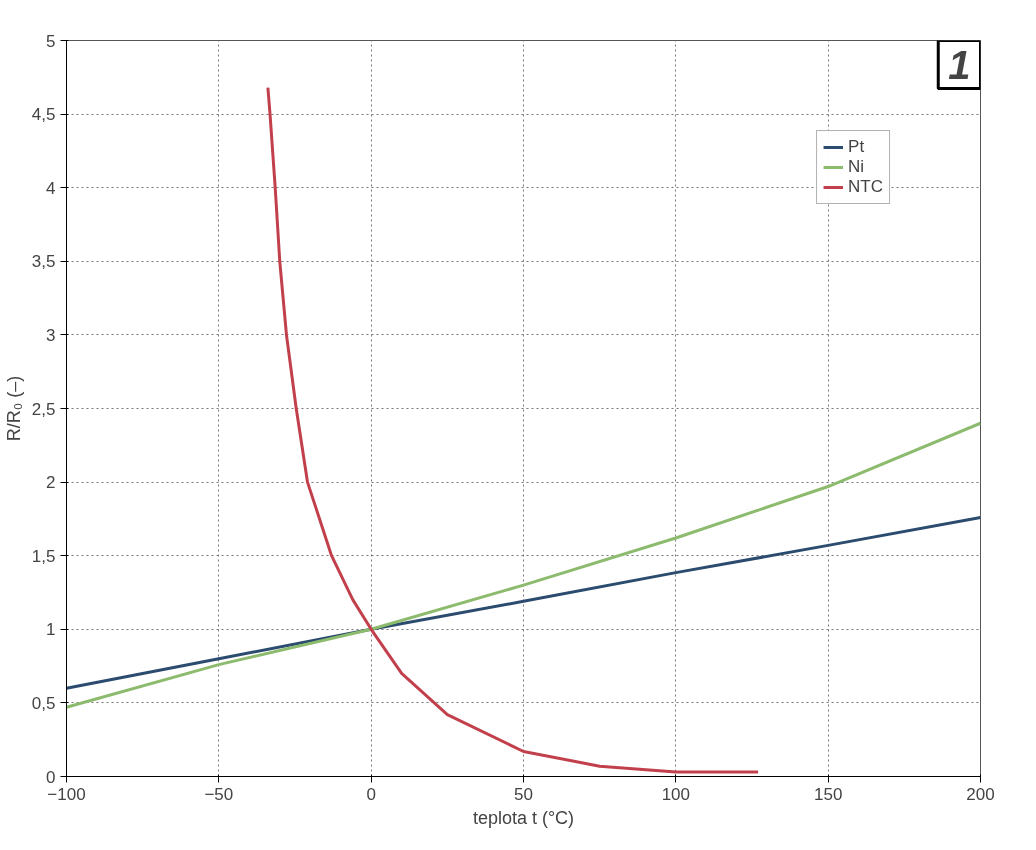 The width and height of the screenshot is (1036, 850). What do you see at coordinates (523, 794) in the screenshot?
I see `x-tick-label: 50` at bounding box center [523, 794].